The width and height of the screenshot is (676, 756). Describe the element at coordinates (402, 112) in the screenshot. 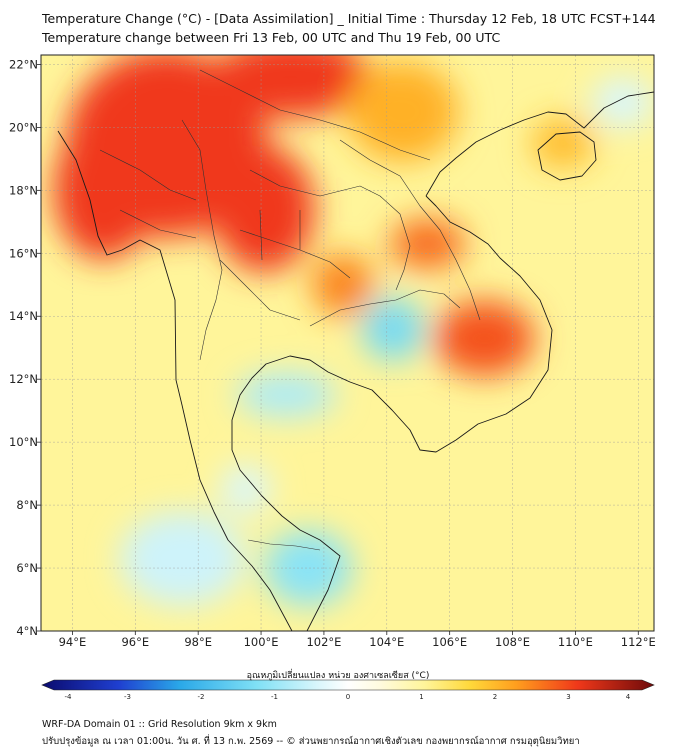

I see `field-vietnam-north-warm` at that location.